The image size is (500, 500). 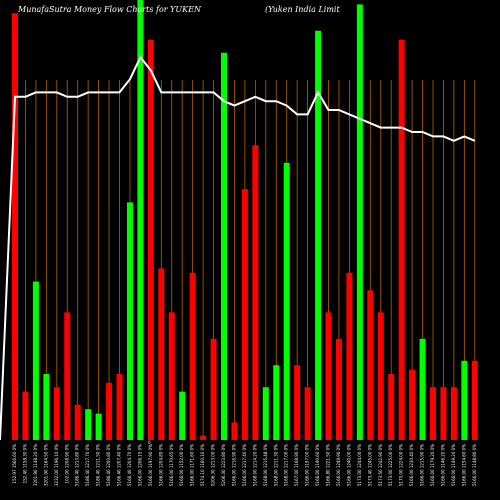 I want to click on x-tick-label: 5173.40 1245.00 0%, so click(x=369, y=465).